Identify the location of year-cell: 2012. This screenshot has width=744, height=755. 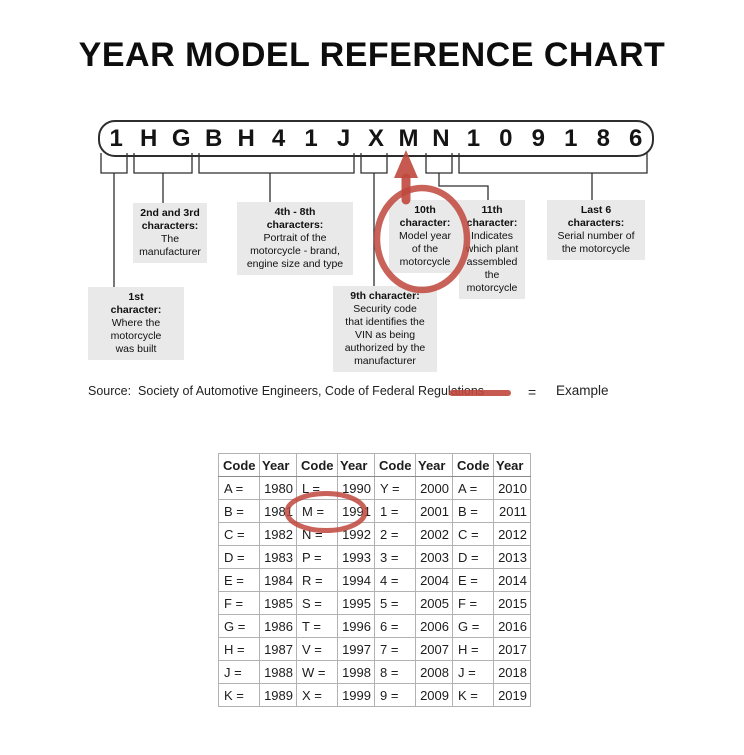
(512, 534).